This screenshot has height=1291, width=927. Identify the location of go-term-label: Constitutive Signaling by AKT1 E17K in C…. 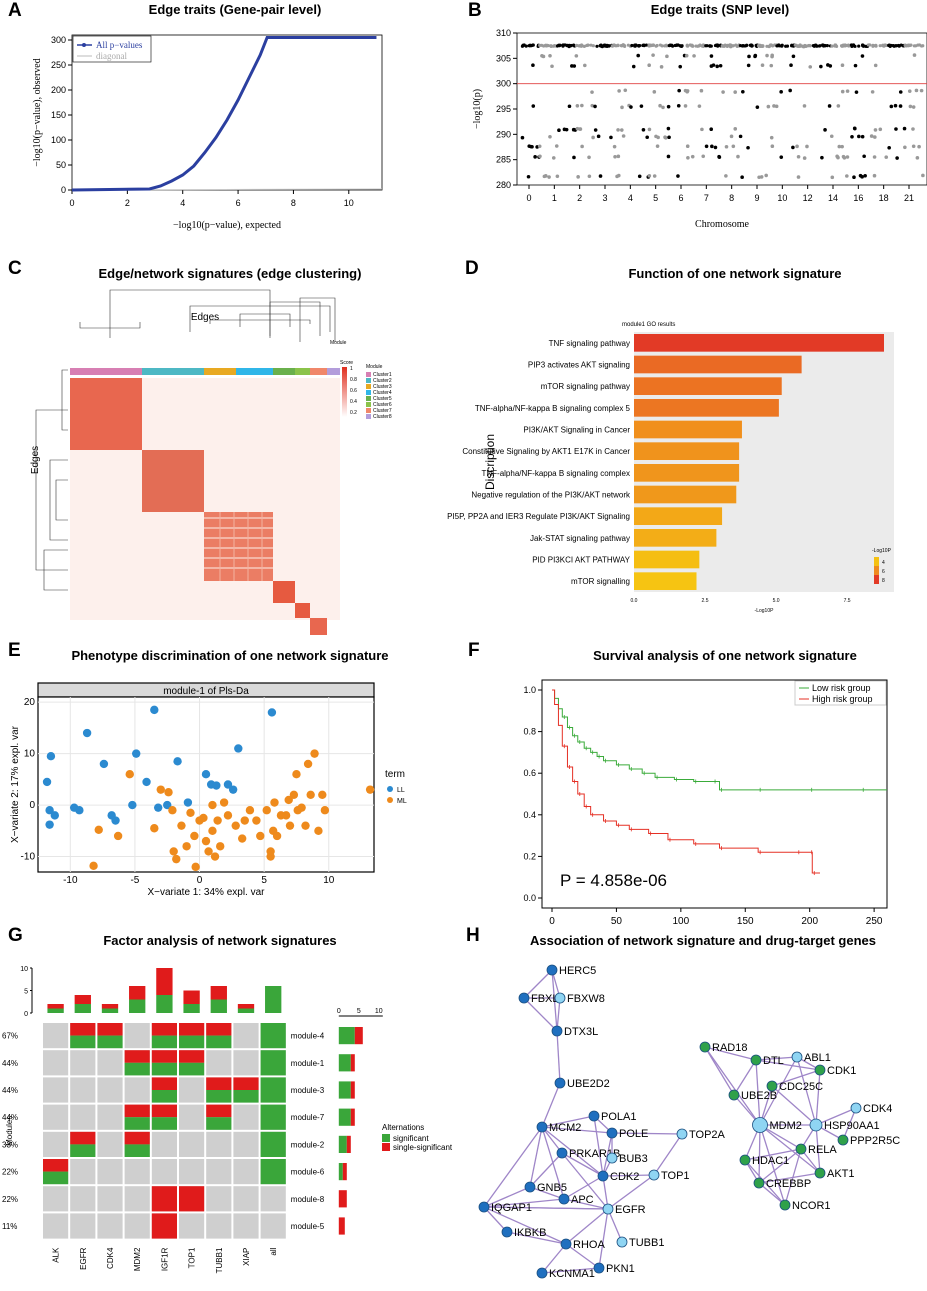
(546, 451).